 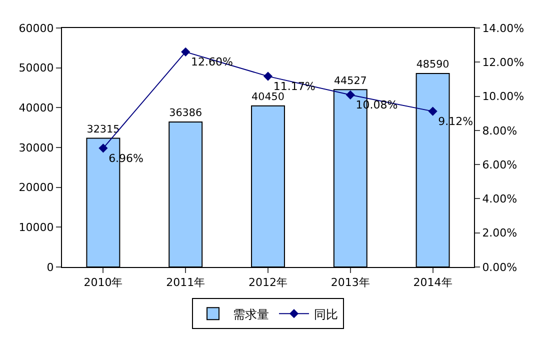 What do you see at coordinates (36, 108) in the screenshot?
I see `y-tick-label: 40000` at bounding box center [36, 108].